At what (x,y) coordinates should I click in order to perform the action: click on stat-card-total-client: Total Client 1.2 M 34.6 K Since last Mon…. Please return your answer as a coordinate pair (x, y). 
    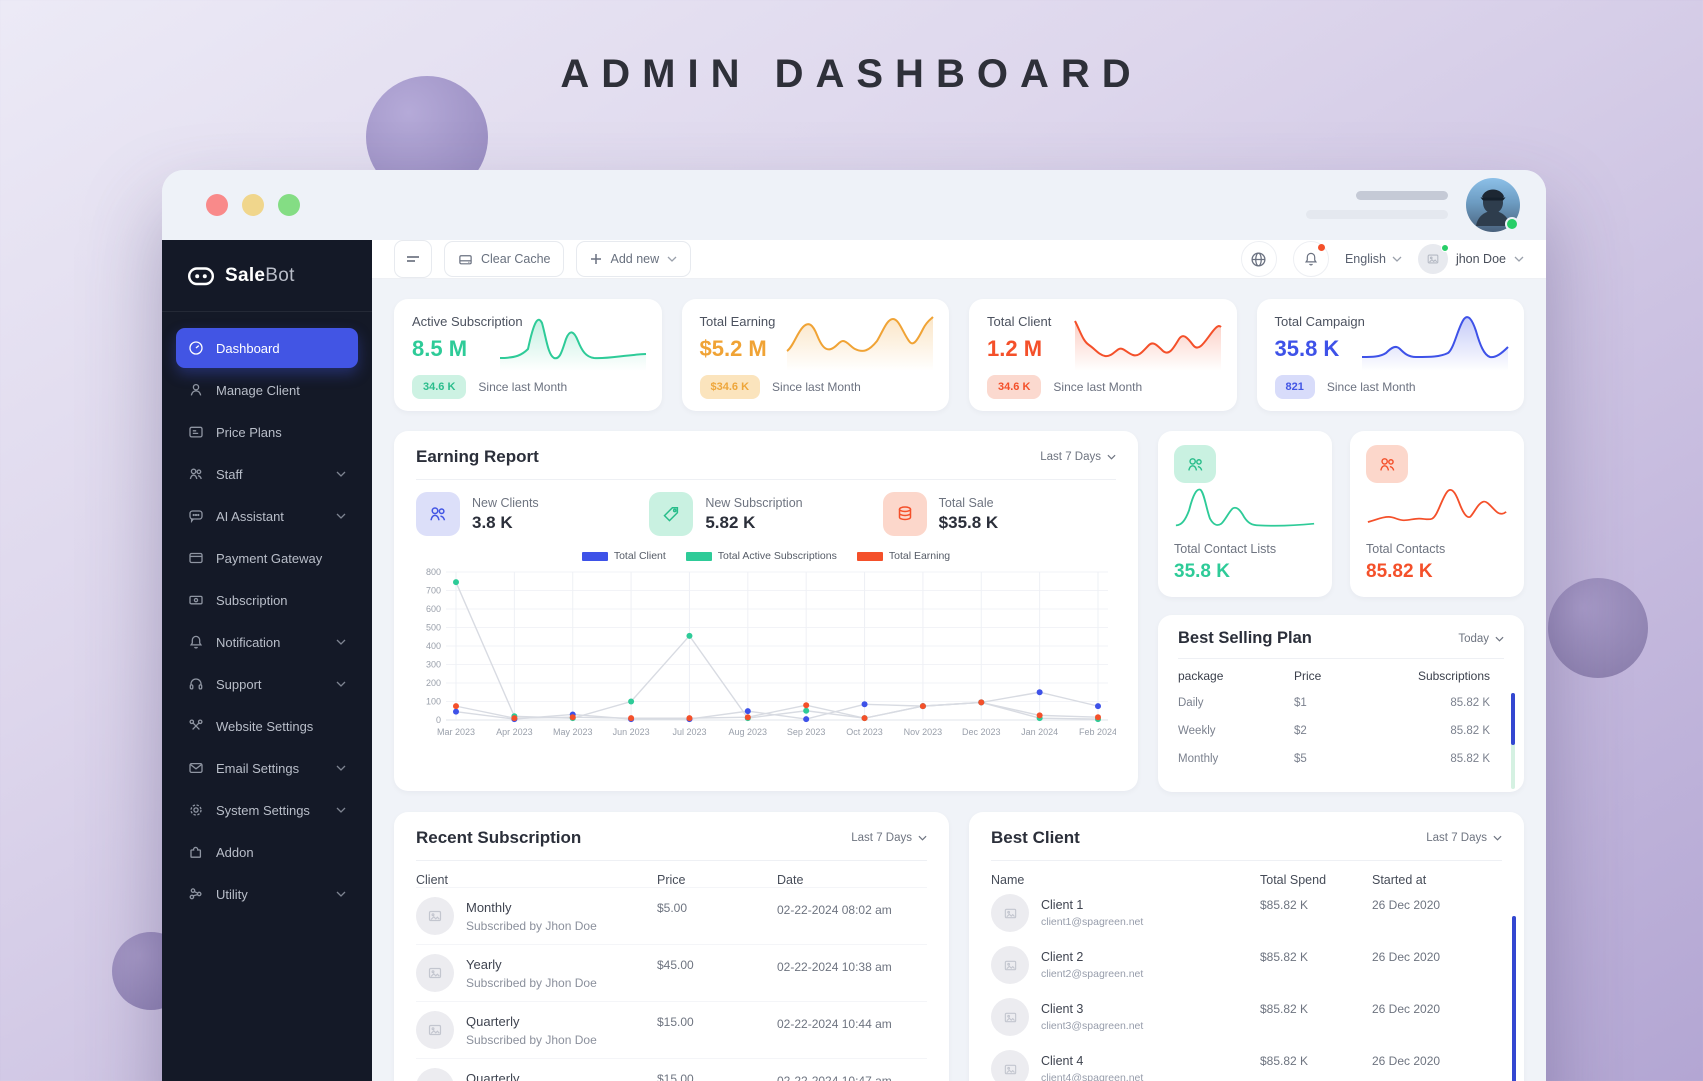
    Looking at the image, I should click on (1103, 355).